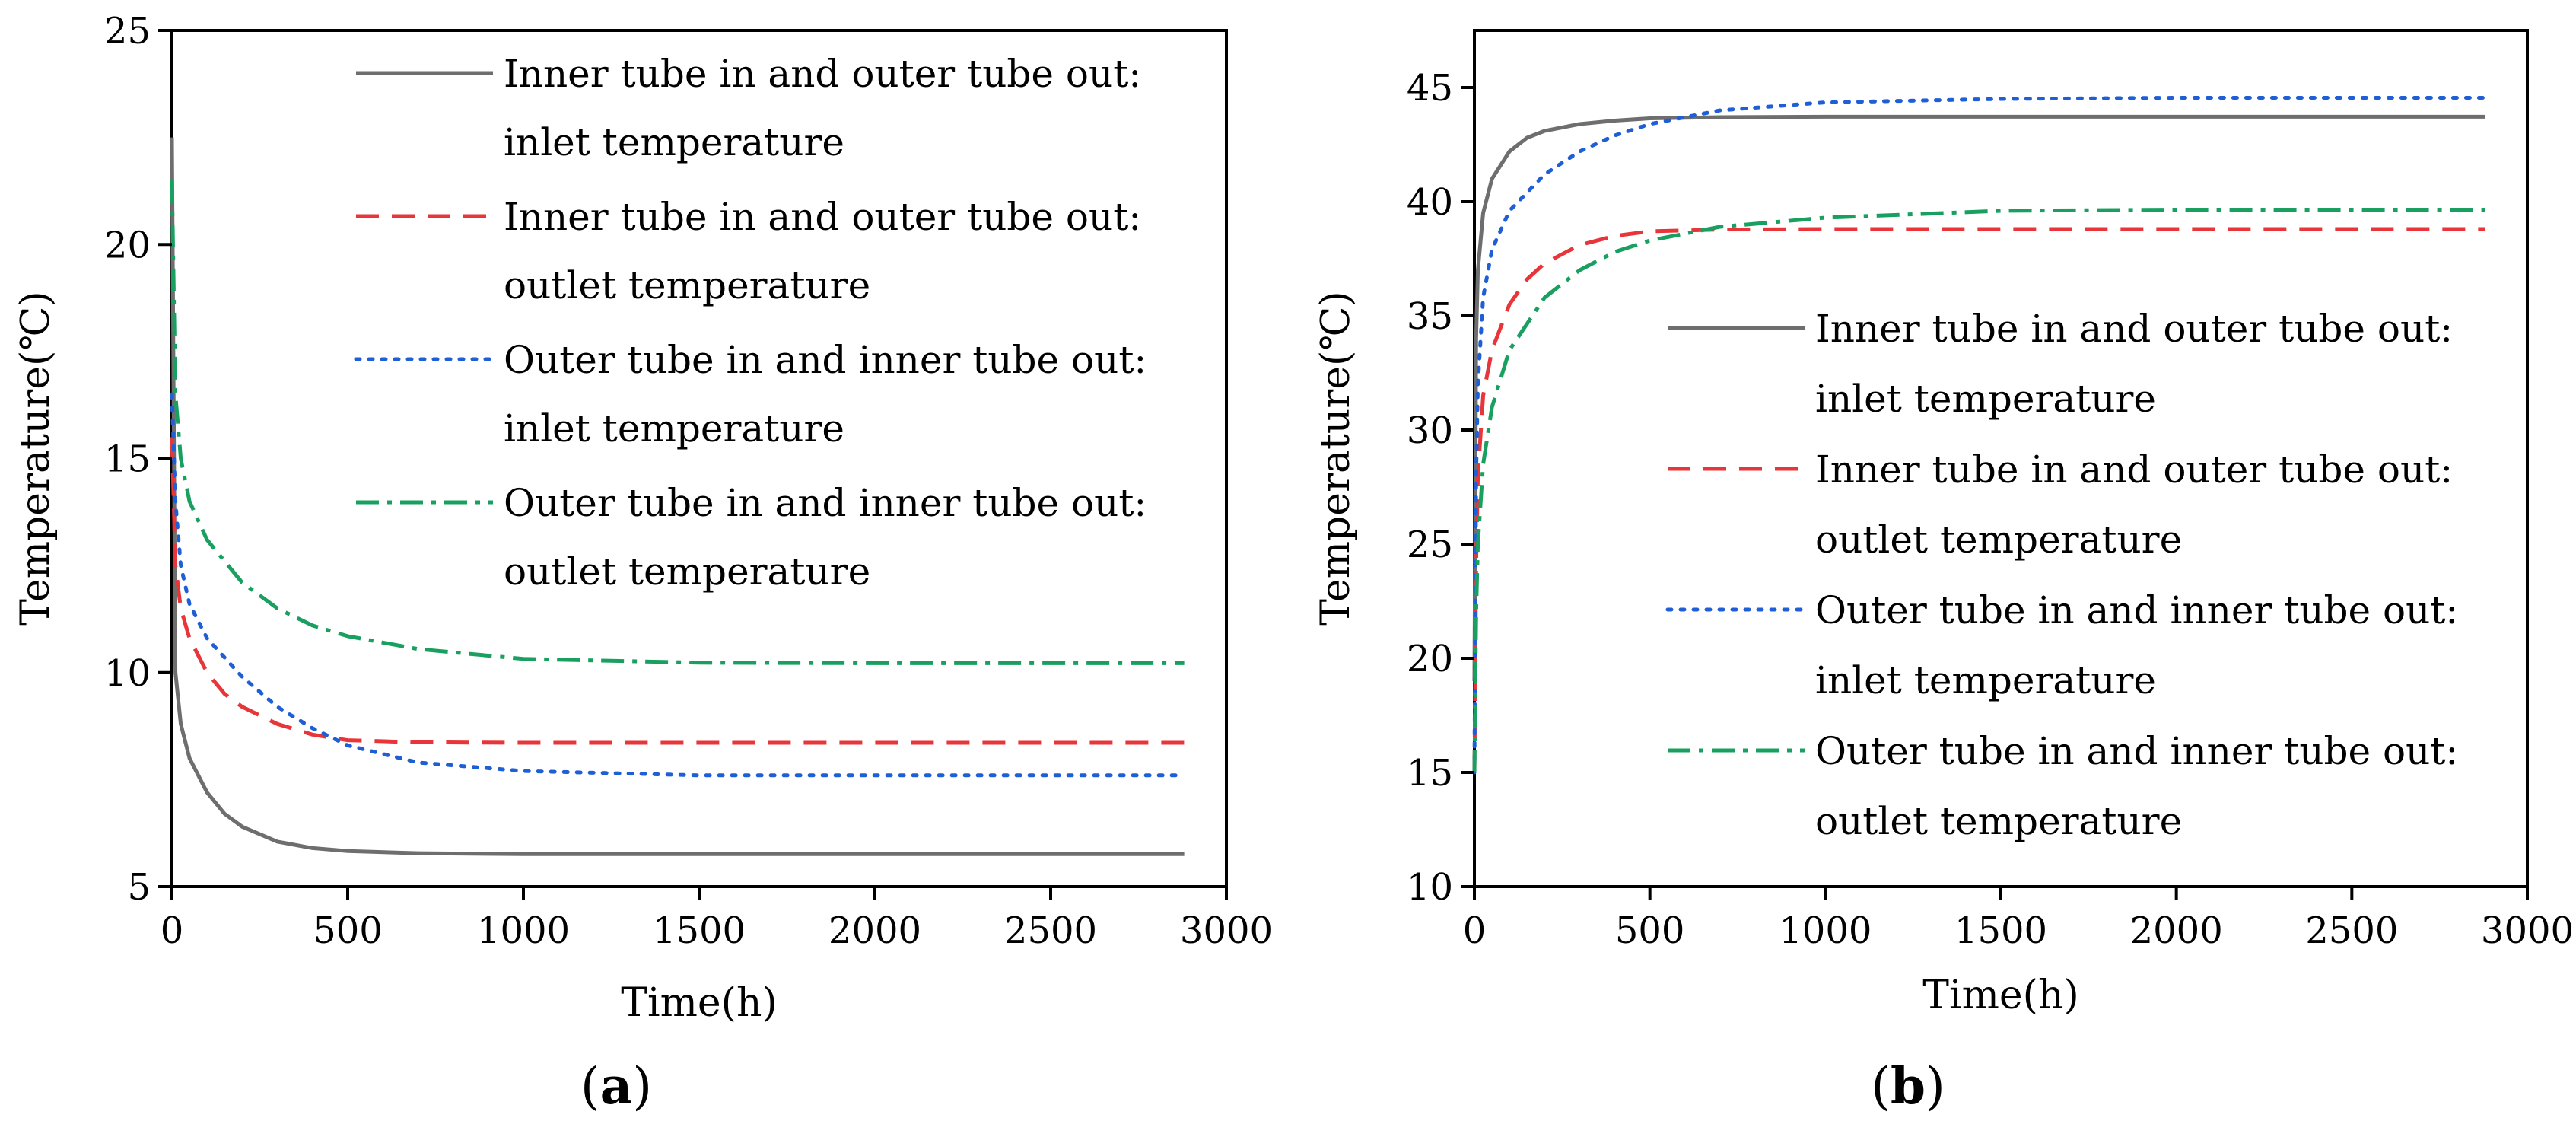  What do you see at coordinates (1430, 317) in the screenshot?
I see `y-tick-label: 35` at bounding box center [1430, 317].